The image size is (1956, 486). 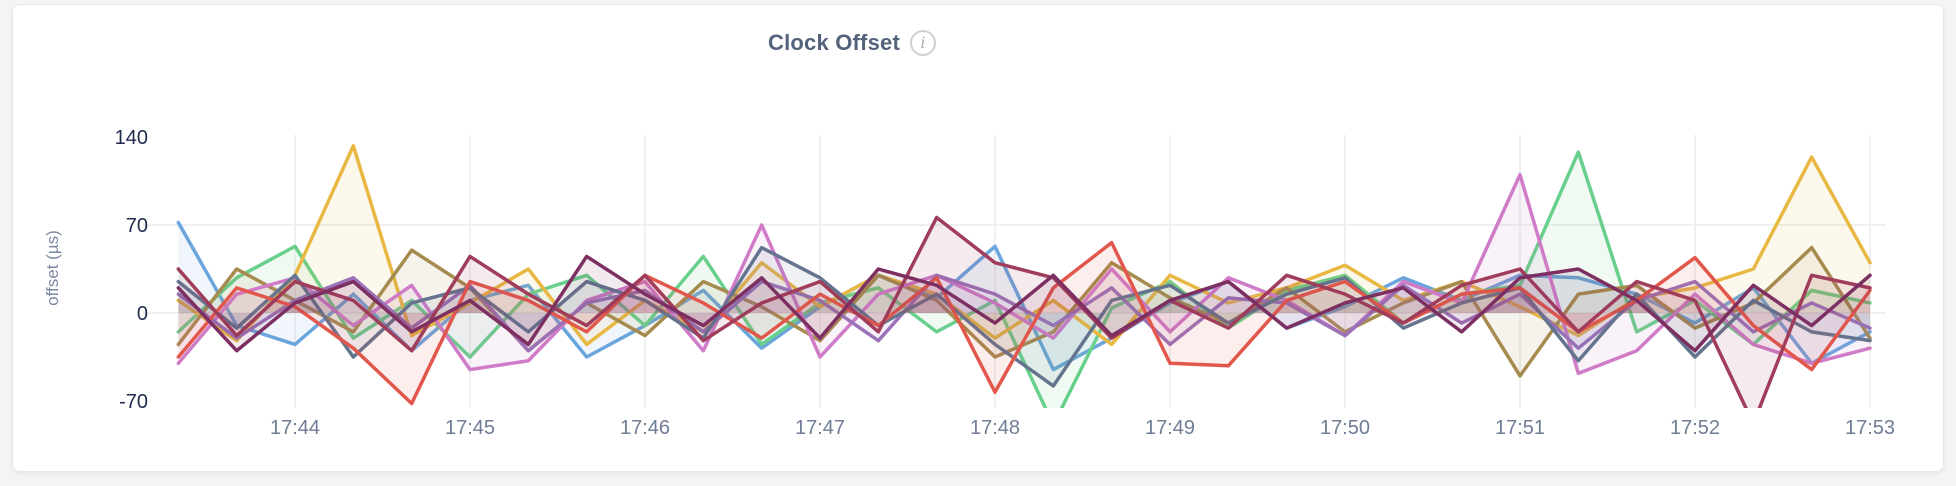 What do you see at coordinates (133, 402) in the screenshot?
I see `y-tick-label: -70` at bounding box center [133, 402].